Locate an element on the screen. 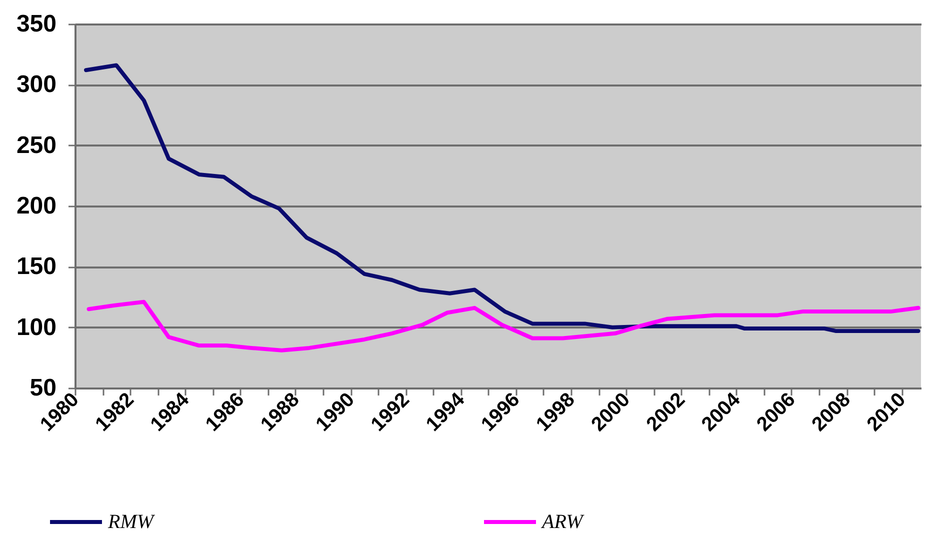 The image size is (925, 541). y-tick-label: 300 is located at coordinates (36, 84).